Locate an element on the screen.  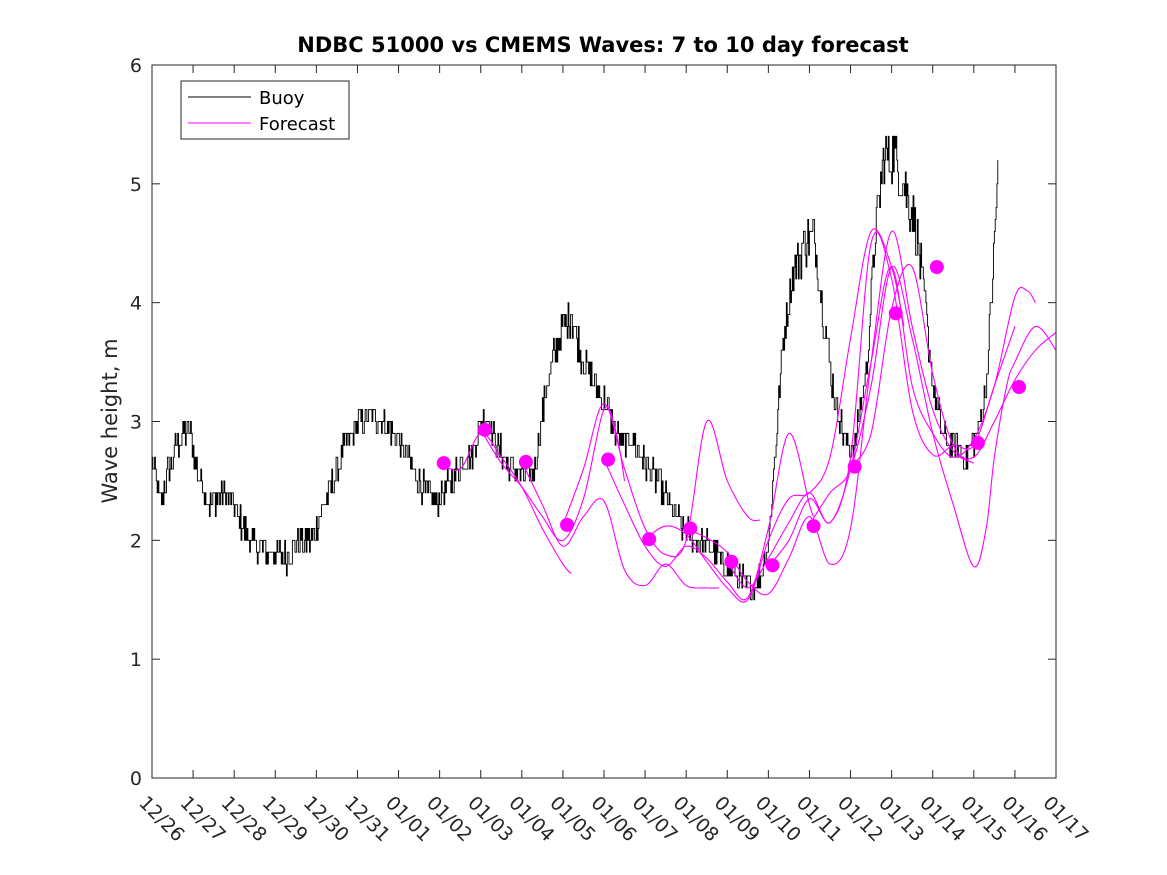
y-tick-label: 0 is located at coordinates (136, 779).